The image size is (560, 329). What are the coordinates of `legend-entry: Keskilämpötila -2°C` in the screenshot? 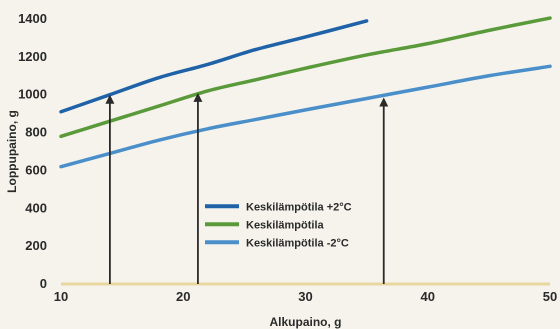 It's located at (277, 243).